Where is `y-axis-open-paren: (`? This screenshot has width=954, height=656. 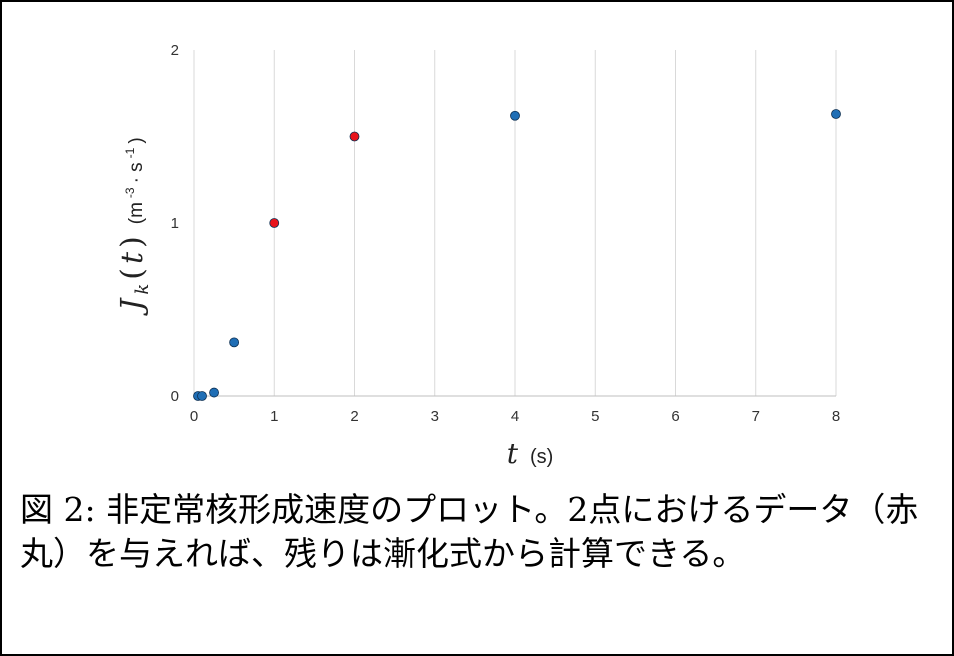 y-axis-open-paren: ( is located at coordinates (132, 274).